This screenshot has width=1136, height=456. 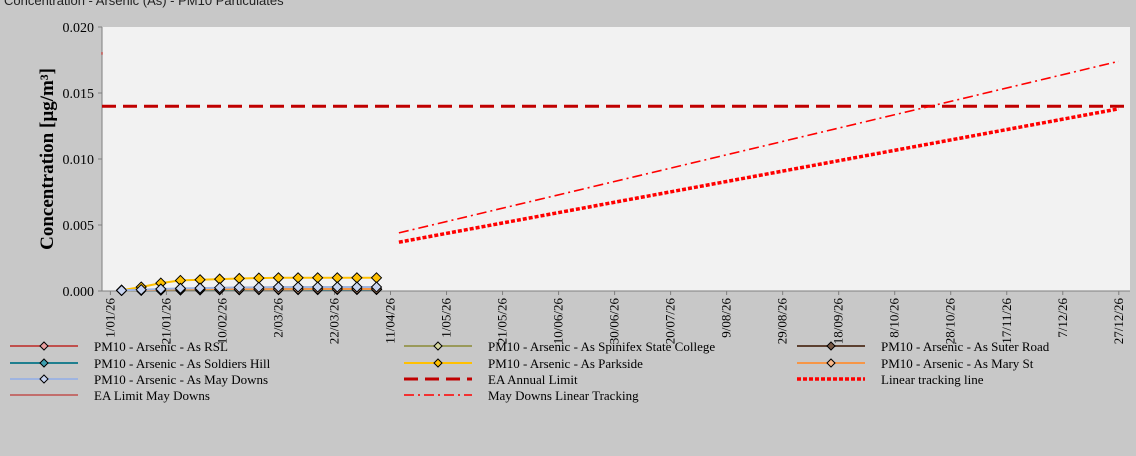 What do you see at coordinates (79, 94) in the screenshot?
I see `y-tick-label: 0.015` at bounding box center [79, 94].